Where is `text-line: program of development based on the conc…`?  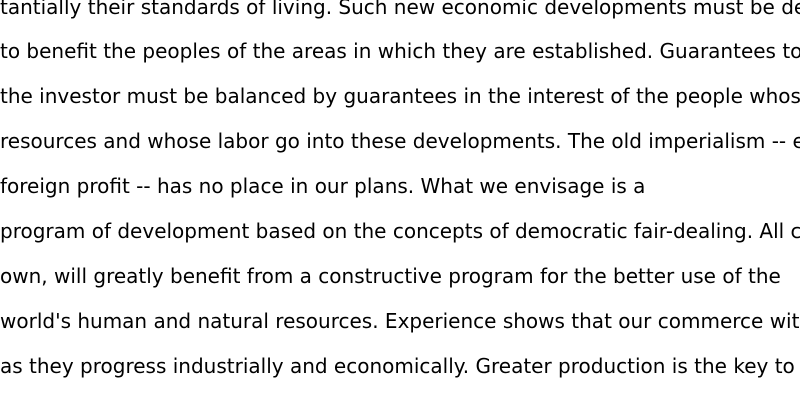
text-line: program of development based on the conc… is located at coordinates (400, 231).